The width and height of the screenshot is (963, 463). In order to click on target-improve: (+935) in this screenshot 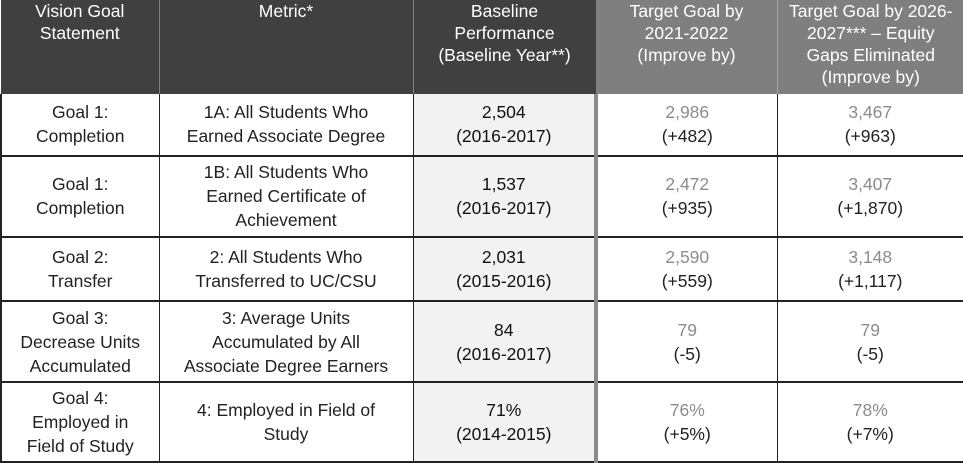, I will do `click(687, 208)`.